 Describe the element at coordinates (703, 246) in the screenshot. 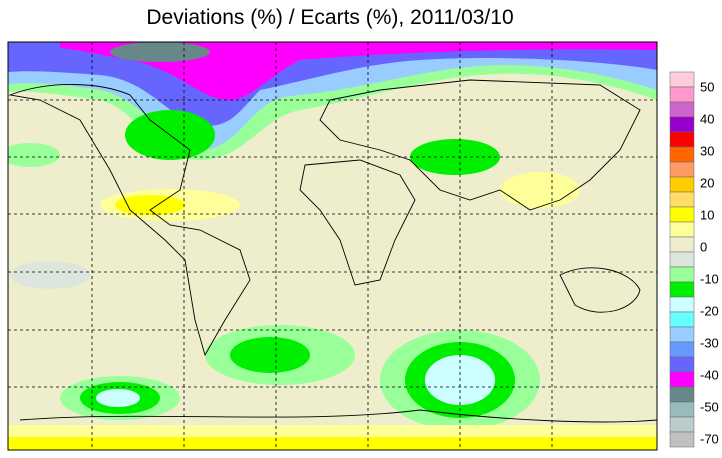

I see `legend-label: 0` at that location.